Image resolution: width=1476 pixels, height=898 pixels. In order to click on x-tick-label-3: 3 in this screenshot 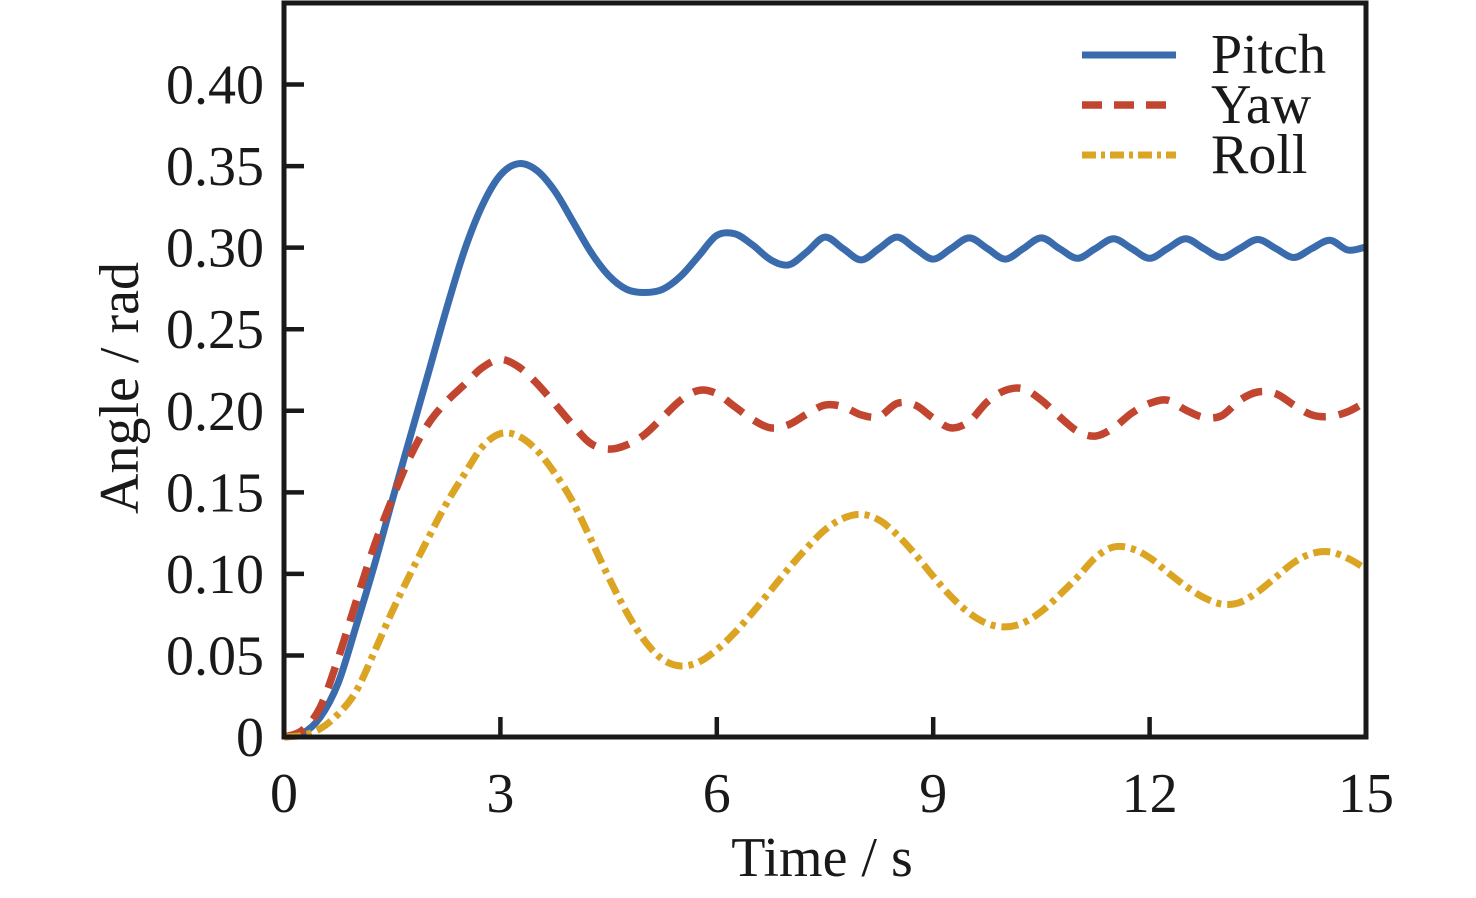, I will do `click(500, 794)`.